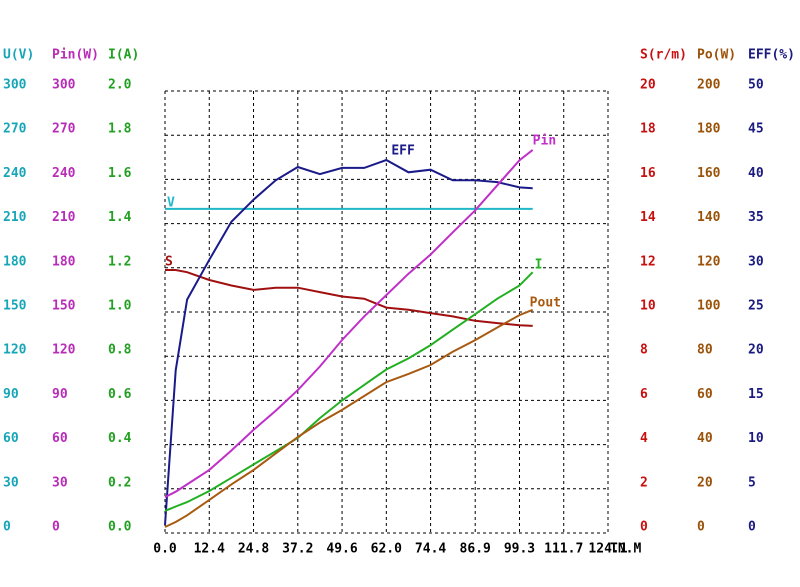  Describe the element at coordinates (756, 217) in the screenshot. I see `y-tick-label: 35` at that location.